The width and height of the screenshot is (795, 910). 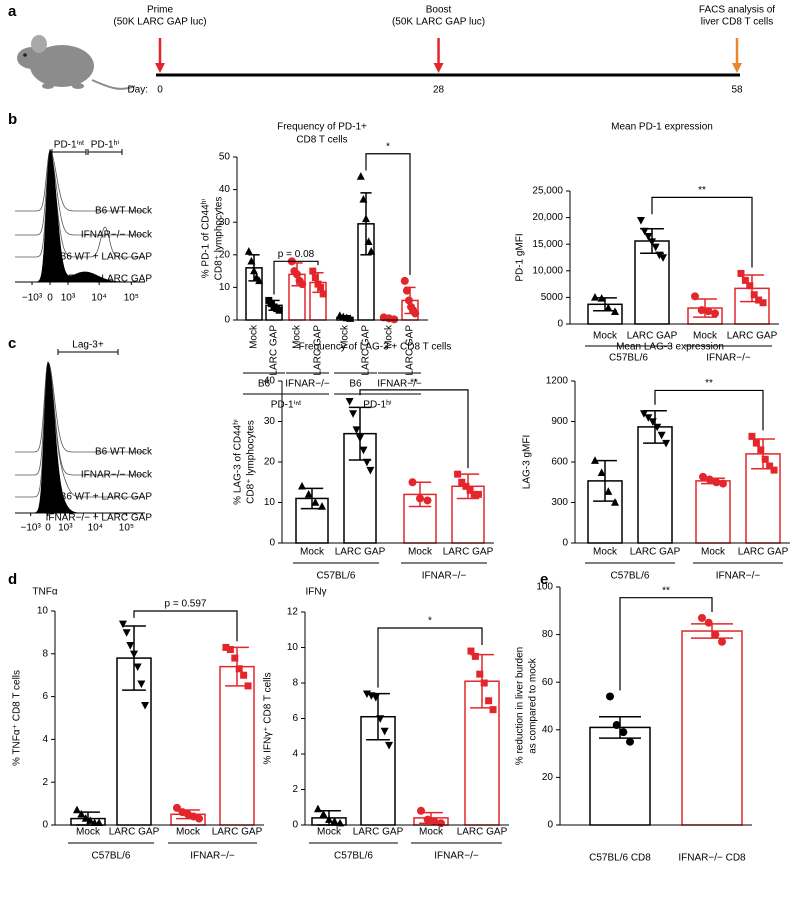 What do you see at coordinates (557, 381) in the screenshot?
I see `y-tick-label: 1200` at bounding box center [557, 381].